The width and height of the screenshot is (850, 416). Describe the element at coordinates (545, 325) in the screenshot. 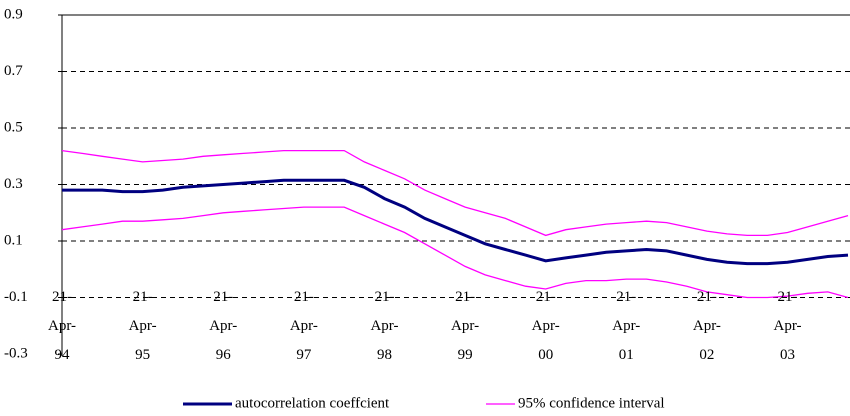

I see `x-tick-label: 21-Apr-00` at that location.